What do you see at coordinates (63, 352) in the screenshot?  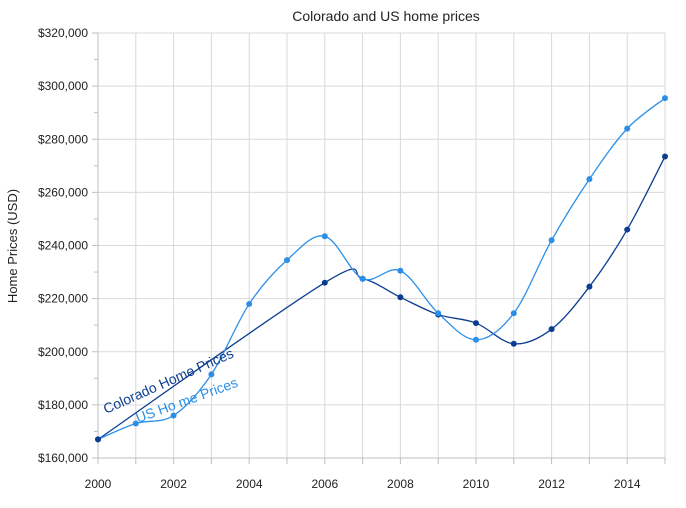 I see `y-tick-label: $200,000` at bounding box center [63, 352].